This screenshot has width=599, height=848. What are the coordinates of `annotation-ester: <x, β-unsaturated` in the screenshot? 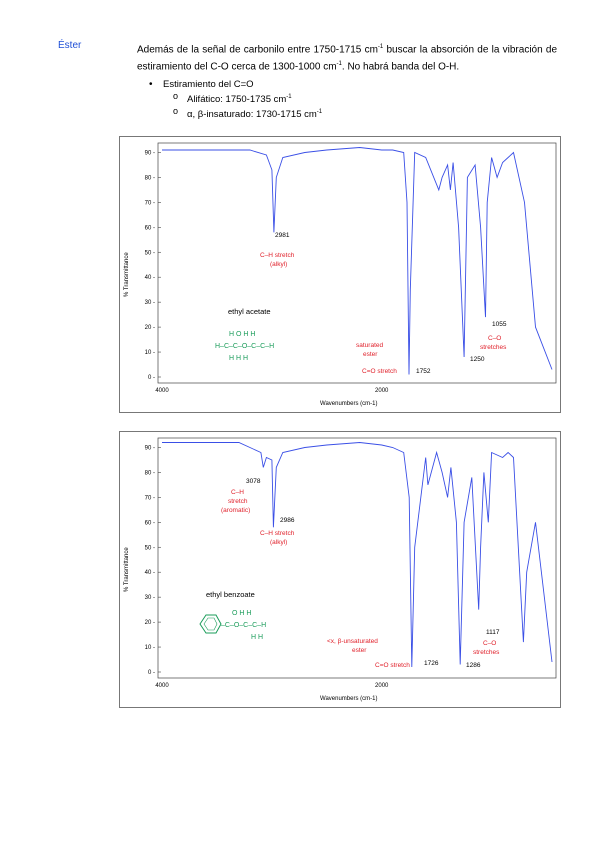 It's located at (352, 641).